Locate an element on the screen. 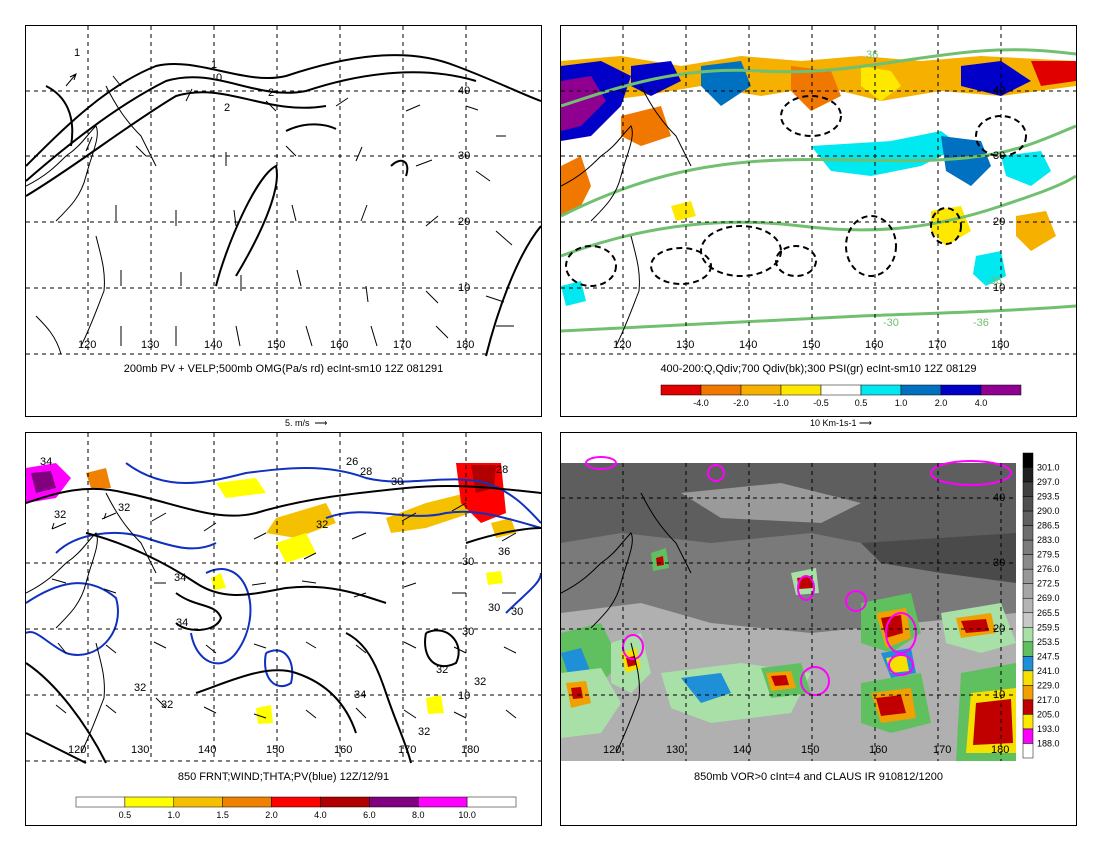 This screenshot has width=1100, height=850. colorbar-label: 2.0 is located at coordinates (941, 403).